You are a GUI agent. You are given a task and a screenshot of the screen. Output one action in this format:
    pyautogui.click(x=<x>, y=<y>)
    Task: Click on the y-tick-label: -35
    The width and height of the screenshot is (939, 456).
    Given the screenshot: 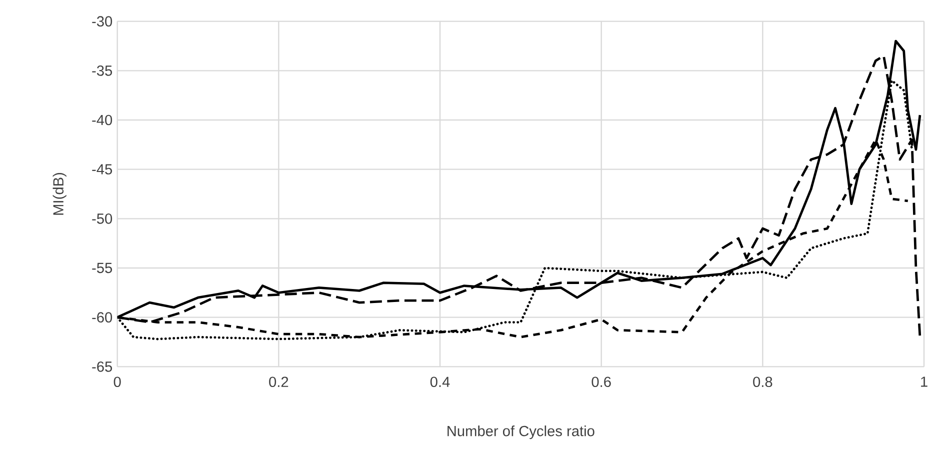 What is the action you would take?
    pyautogui.click(x=102, y=71)
    